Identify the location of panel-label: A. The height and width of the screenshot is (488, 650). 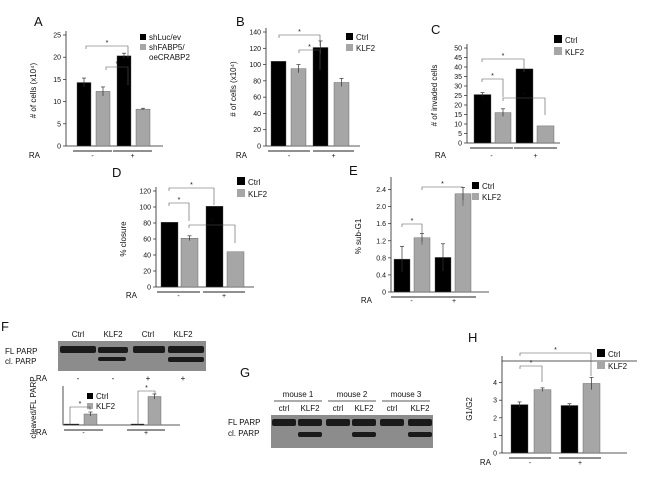
(38, 21).